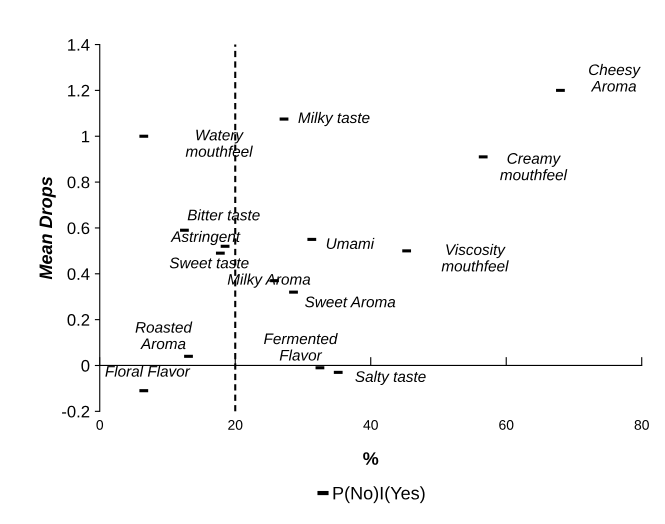 Image resolution: width=665 pixels, height=524 pixels. What do you see at coordinates (209, 263) in the screenshot?
I see `annotation: Sweet taste` at bounding box center [209, 263].